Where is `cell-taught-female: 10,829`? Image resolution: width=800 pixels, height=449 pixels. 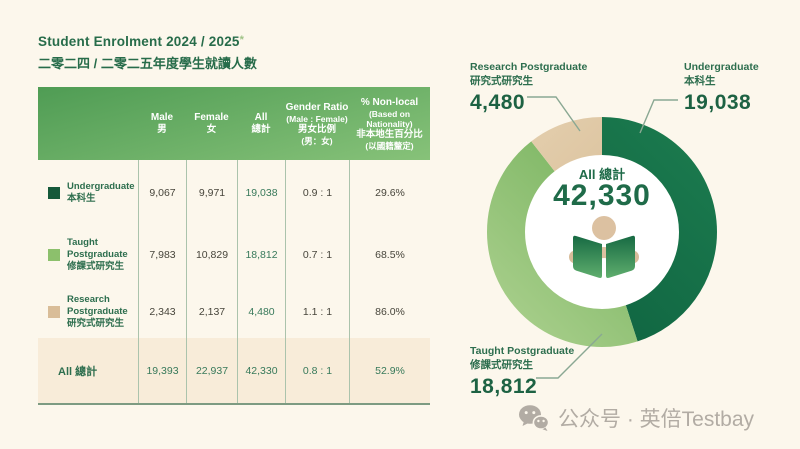
cell-taught-female: 10,829 is located at coordinates (211, 255).